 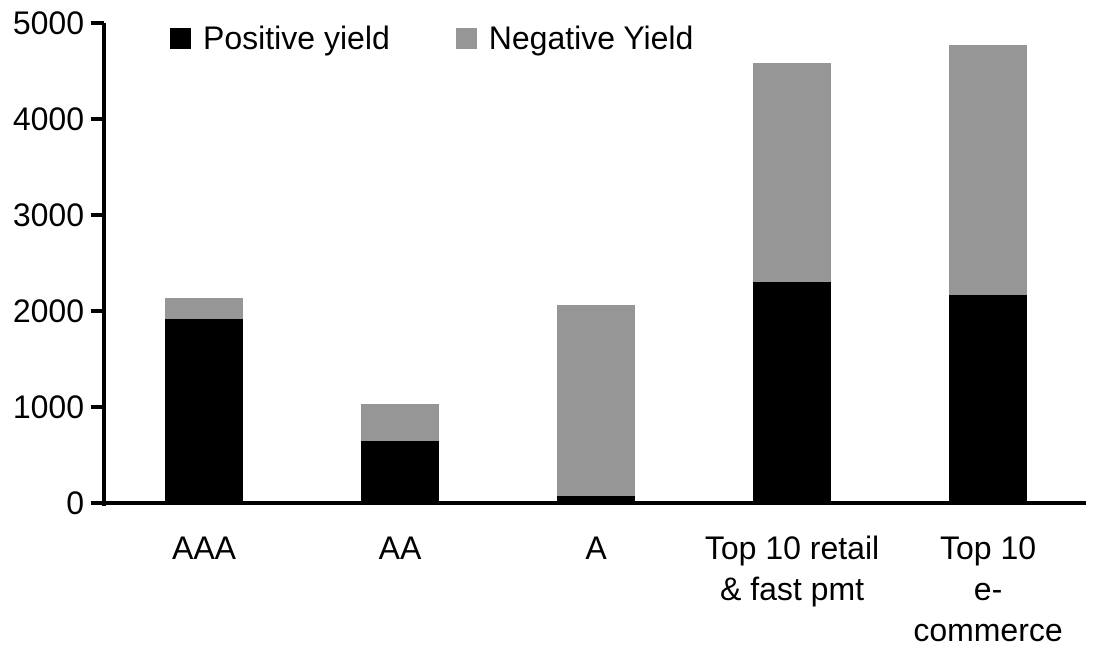 I want to click on y-axis-line, so click(x=104, y=264).